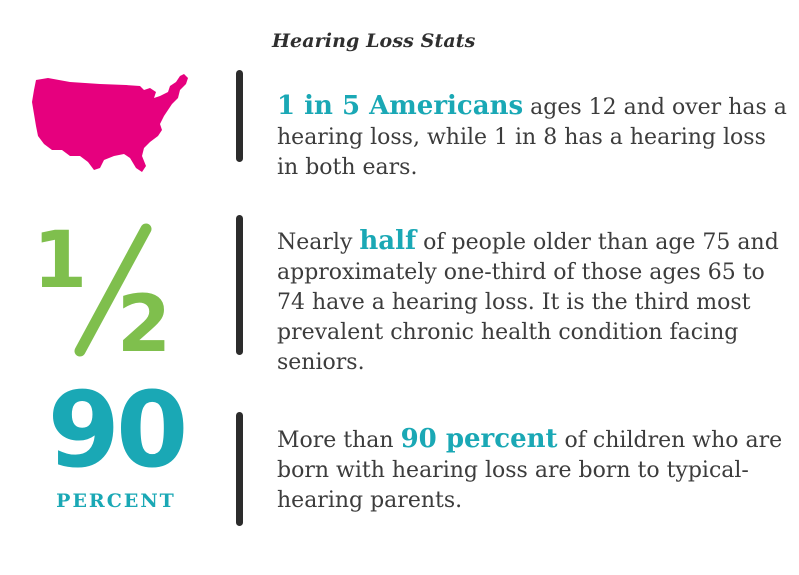 The image size is (799, 575). I want to click on stat-1-highlight: 1 in 5 Americans, so click(400, 106).